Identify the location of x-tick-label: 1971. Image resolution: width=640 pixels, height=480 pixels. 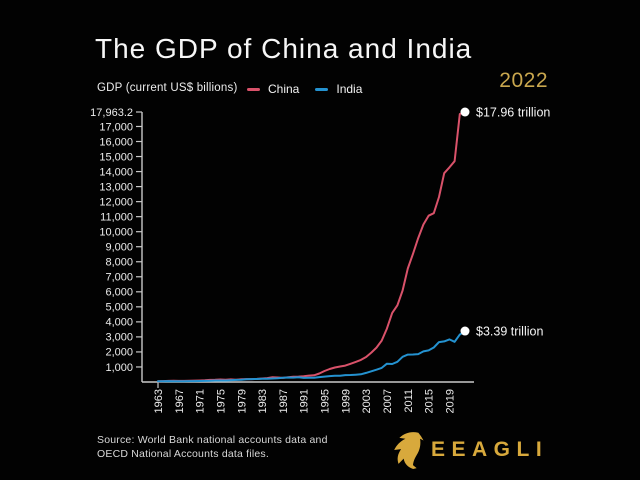
(201, 401).